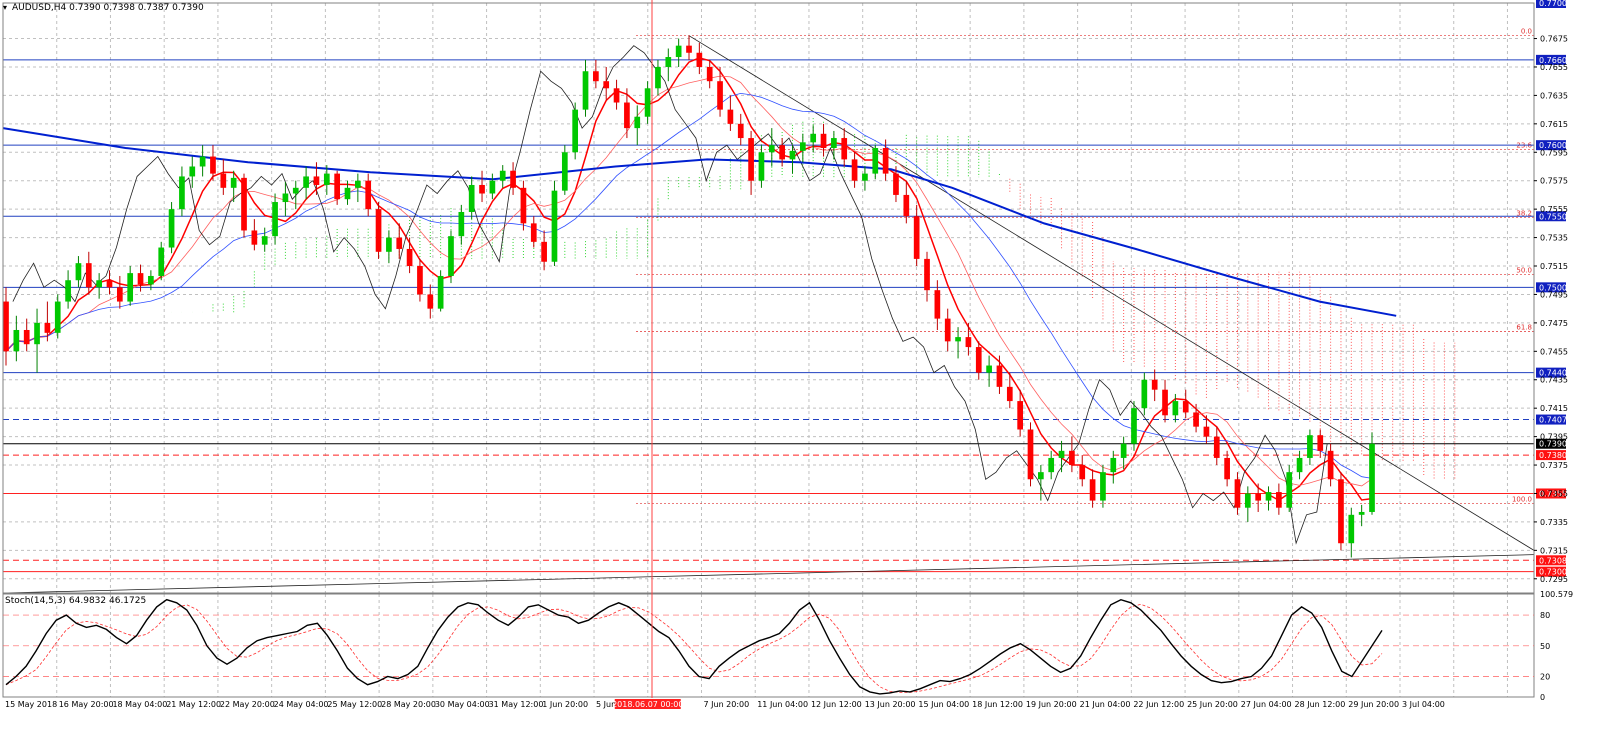  What do you see at coordinates (1554, 323) in the screenshot?
I see `y-tick-label: 0.7475` at bounding box center [1554, 323].